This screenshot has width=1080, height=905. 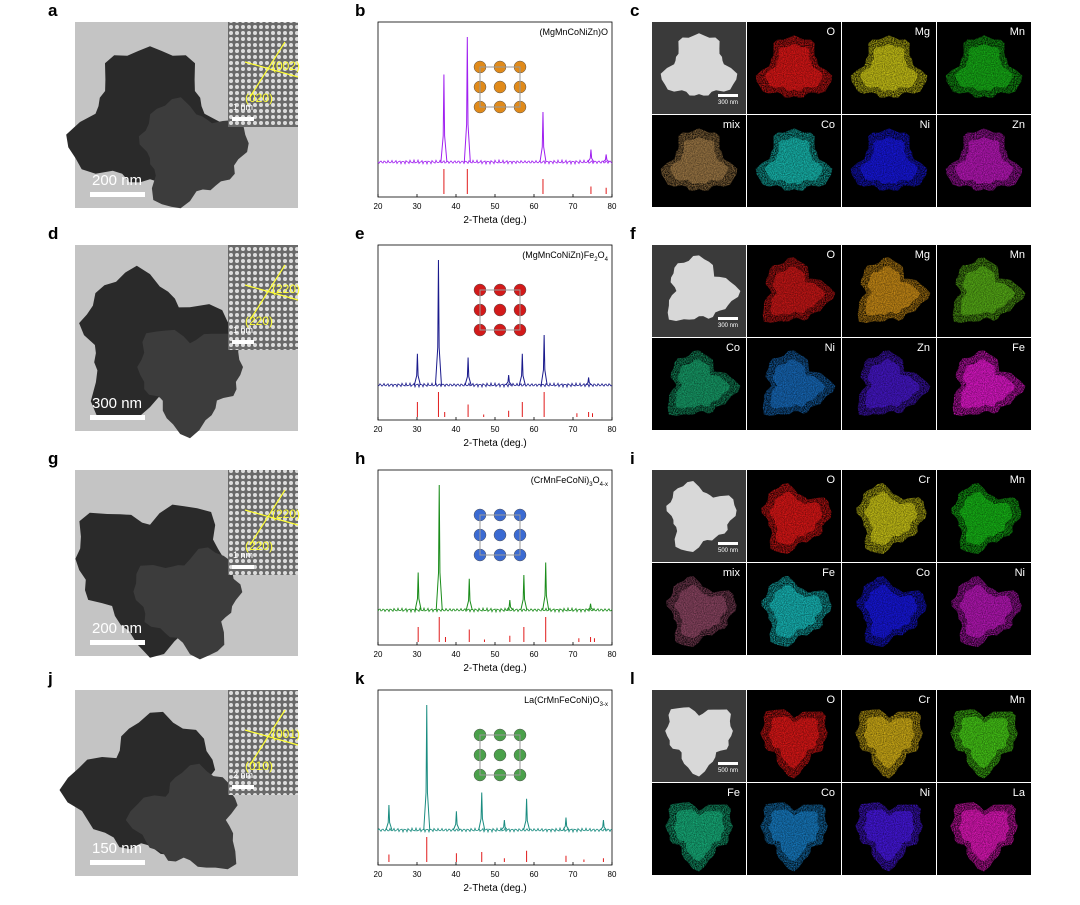 What do you see at coordinates (417, 874) in the screenshot?
I see `x-tick-label: 30` at bounding box center [417, 874].